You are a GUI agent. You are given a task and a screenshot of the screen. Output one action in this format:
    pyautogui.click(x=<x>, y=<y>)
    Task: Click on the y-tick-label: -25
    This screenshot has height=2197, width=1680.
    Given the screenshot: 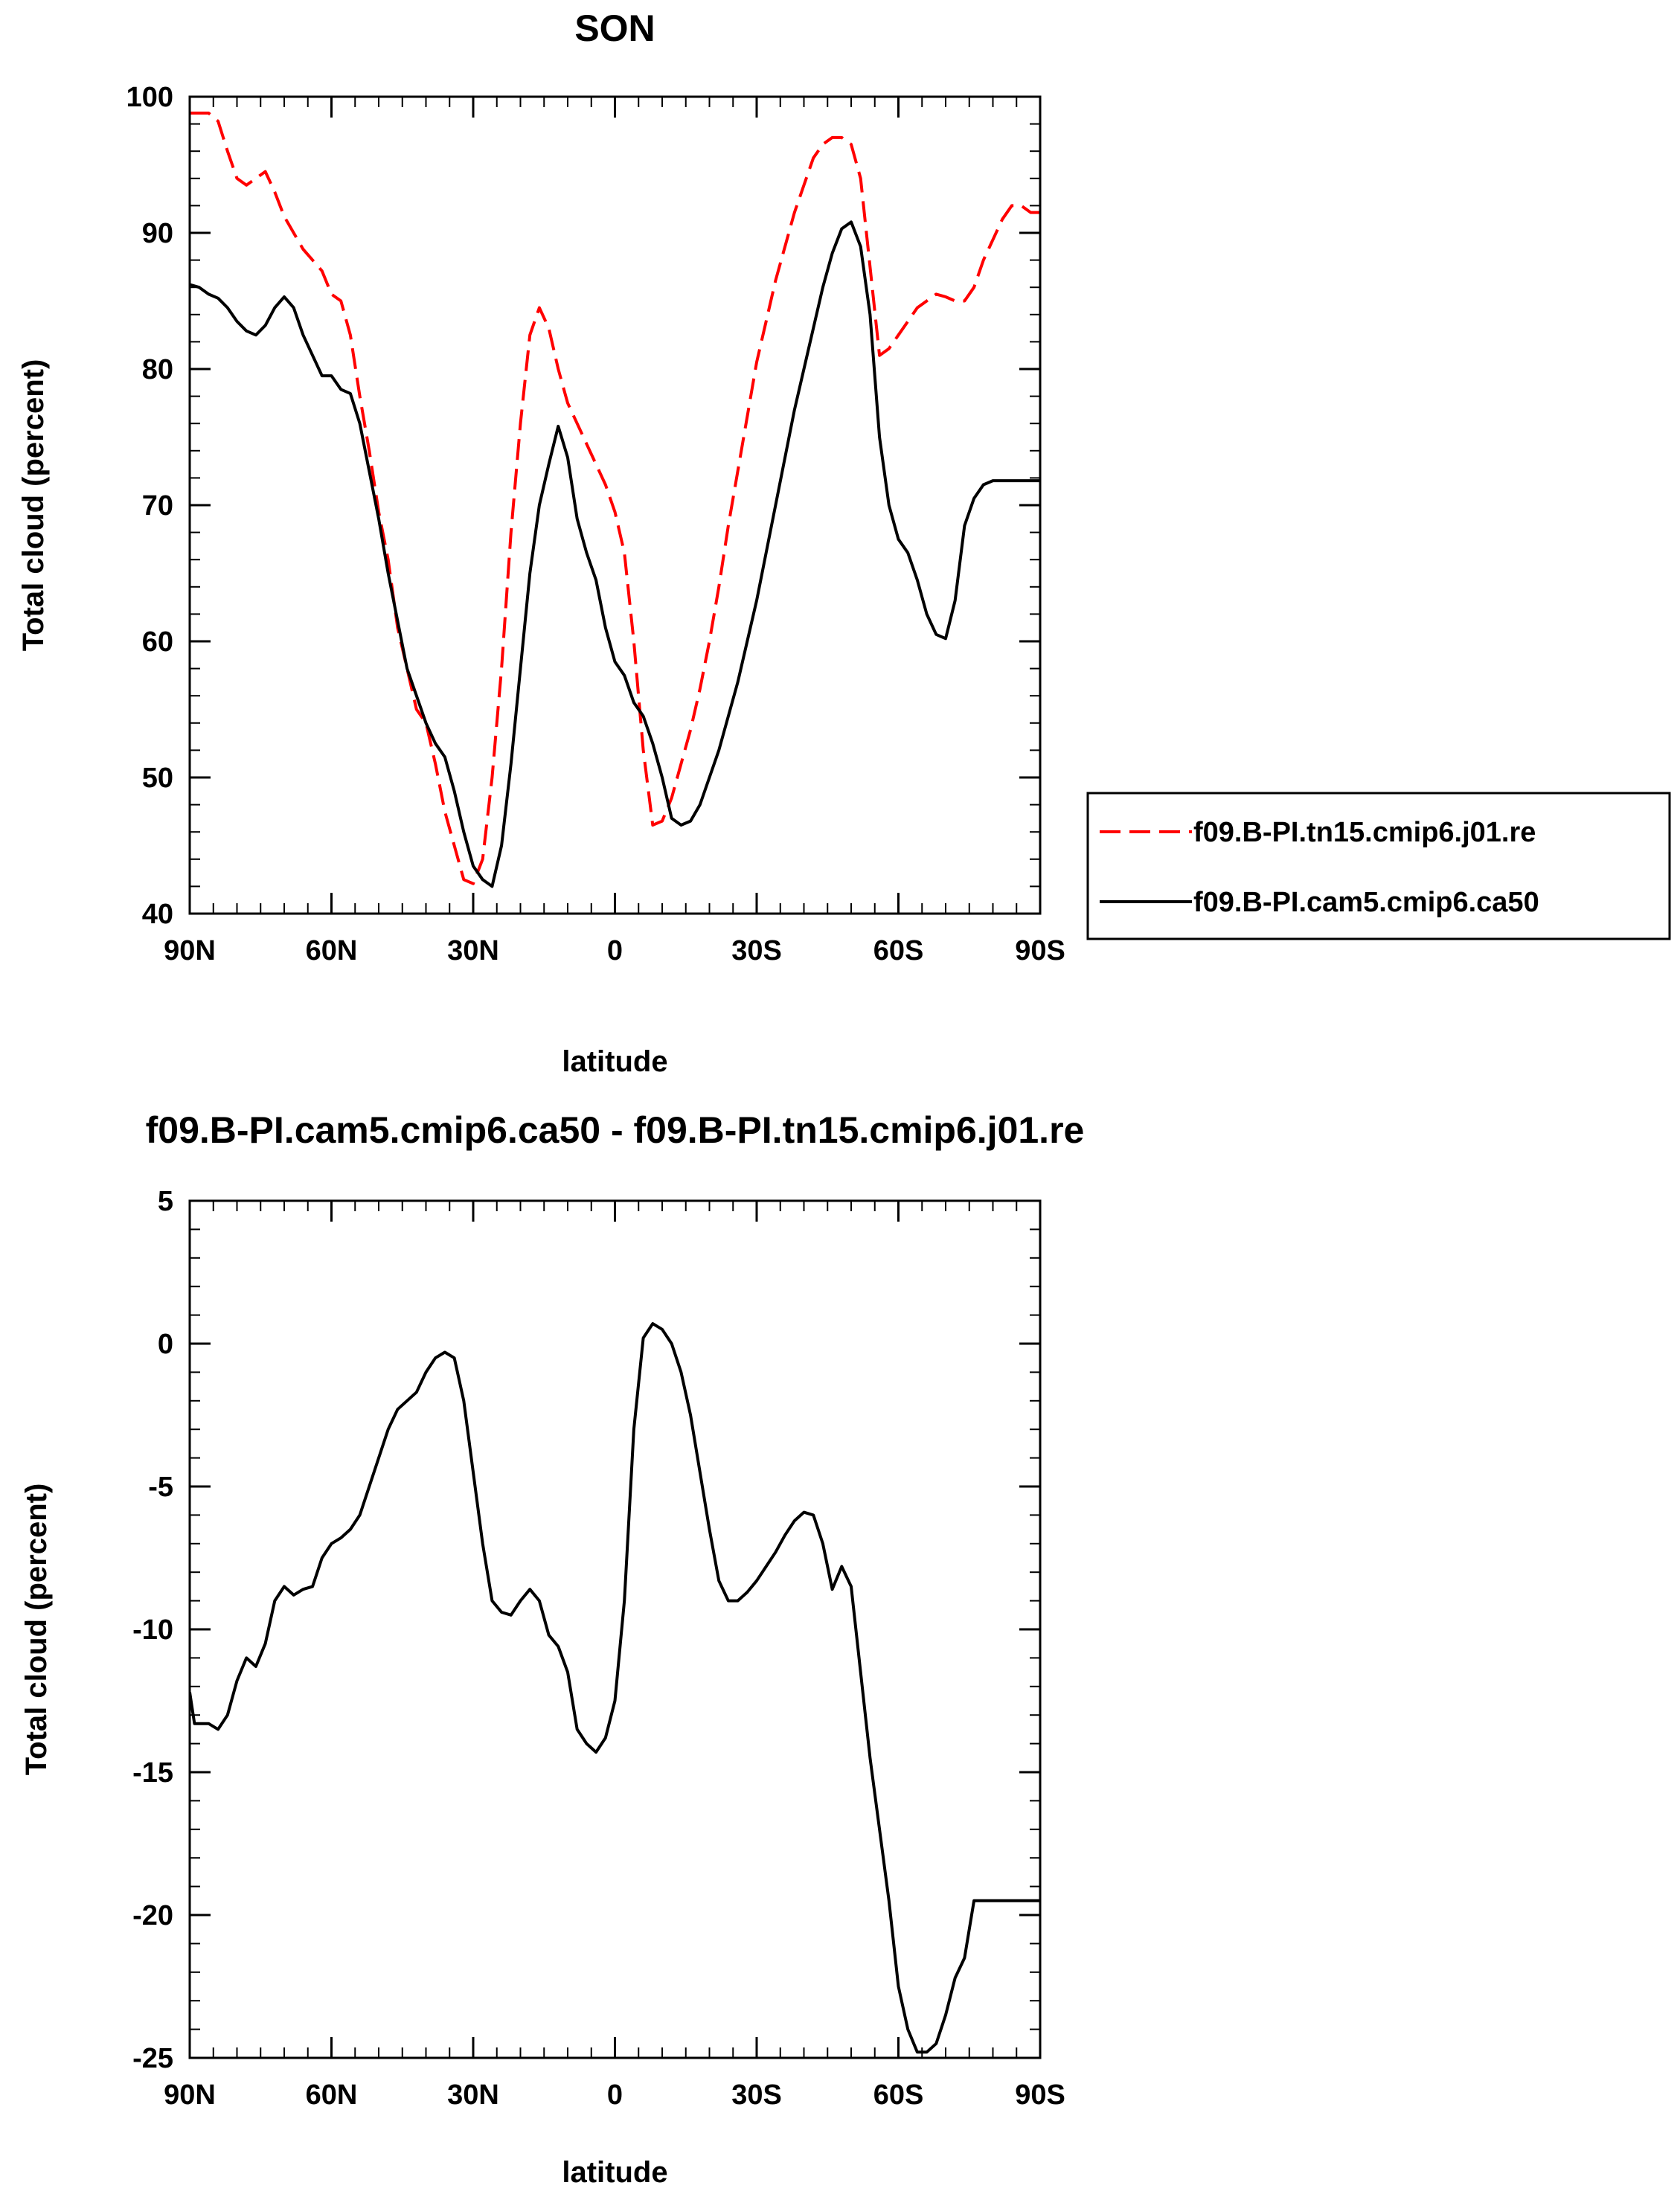 What is the action you would take?
    pyautogui.click(x=153, y=2058)
    